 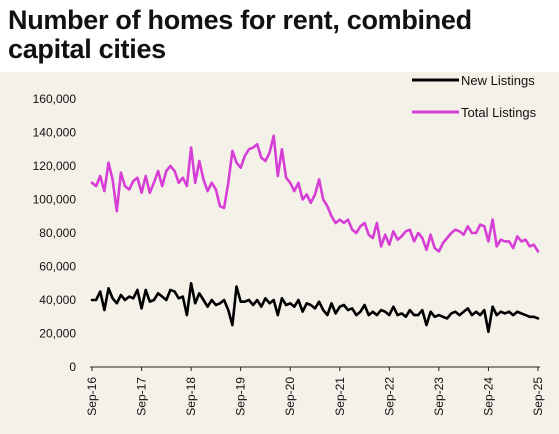 What do you see at coordinates (57, 300) in the screenshot?
I see `y-tick-label: 40,000` at bounding box center [57, 300].